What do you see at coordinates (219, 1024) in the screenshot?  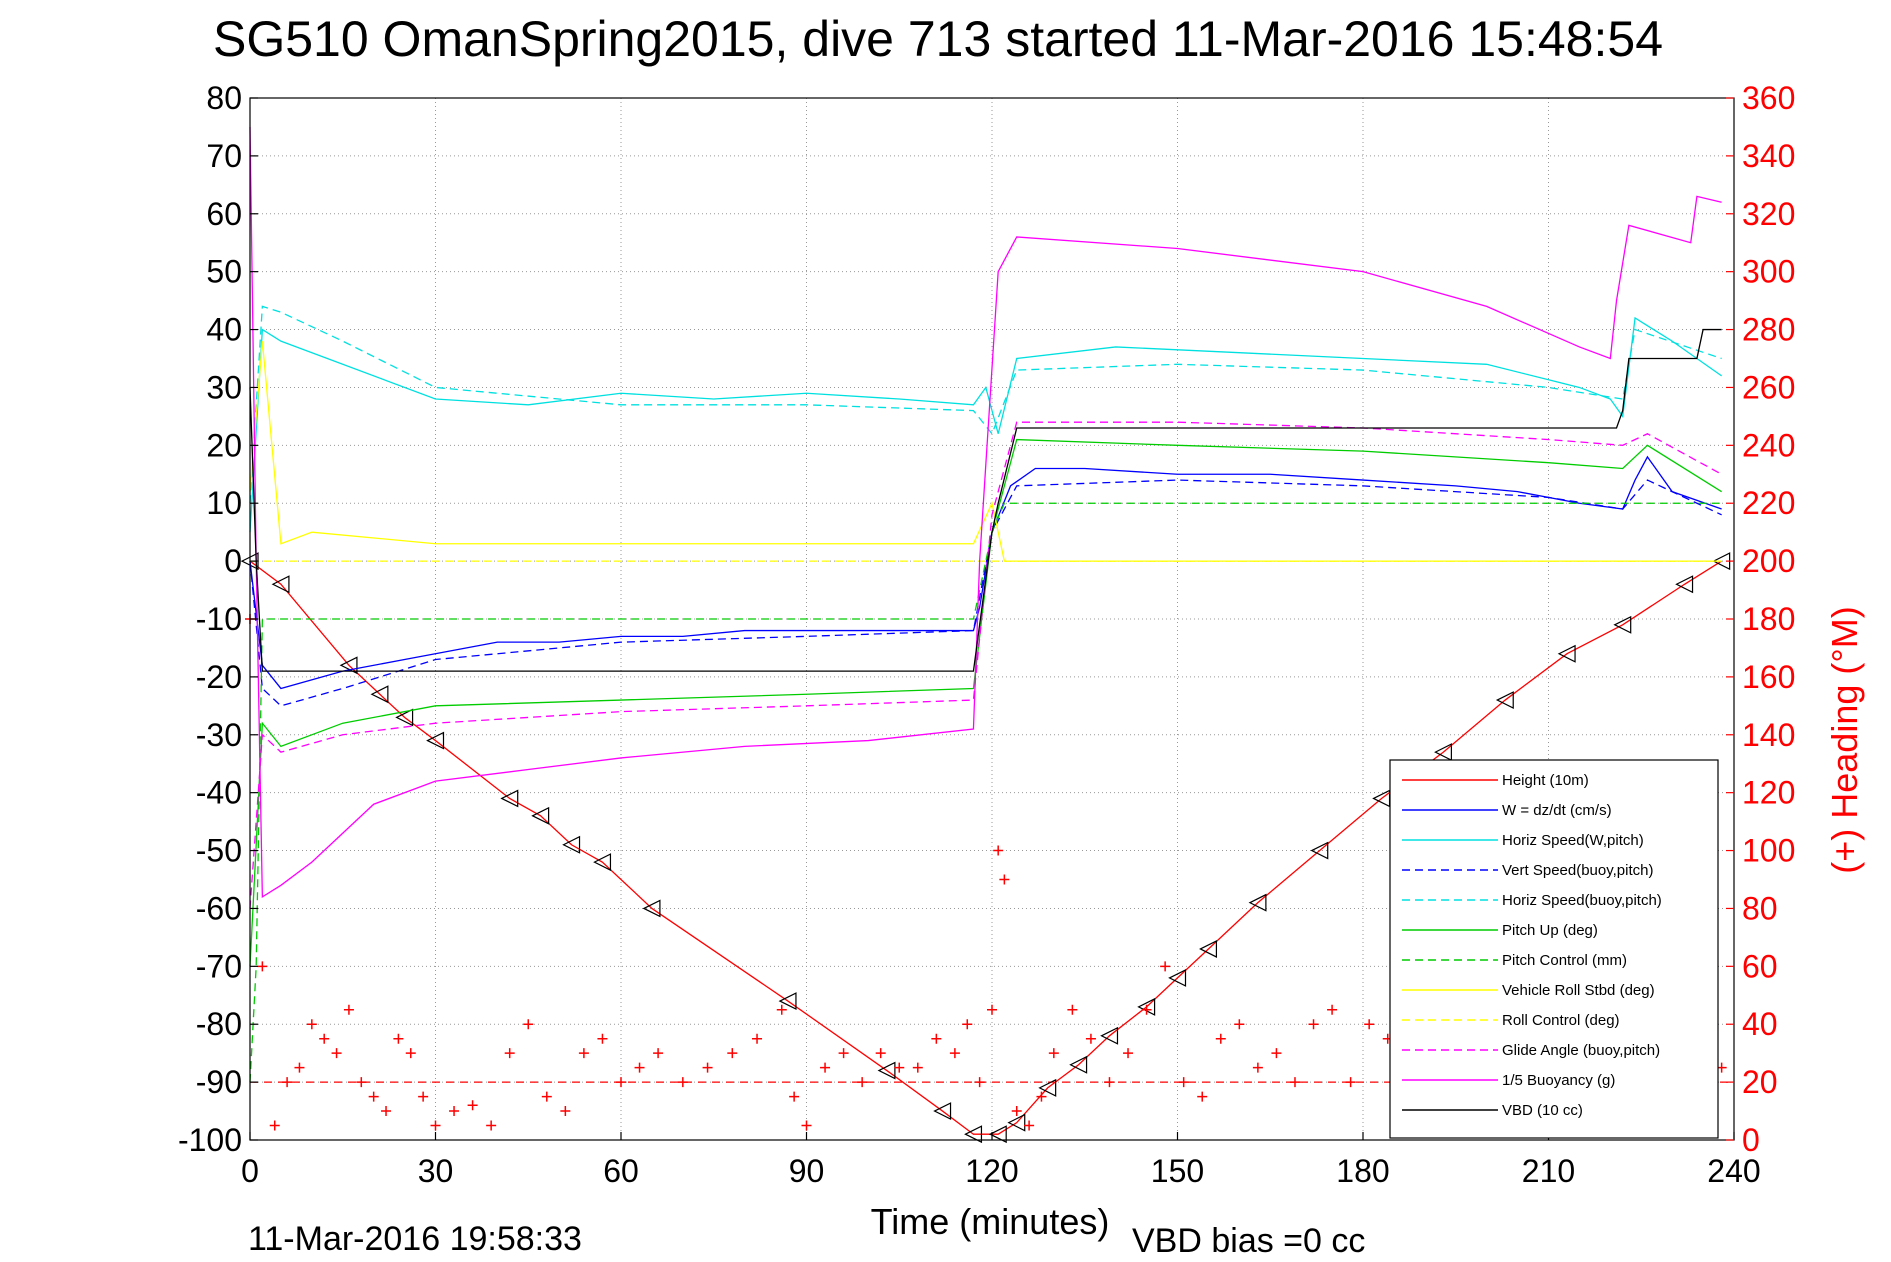 I see `y-tick-label: -80` at bounding box center [219, 1024].